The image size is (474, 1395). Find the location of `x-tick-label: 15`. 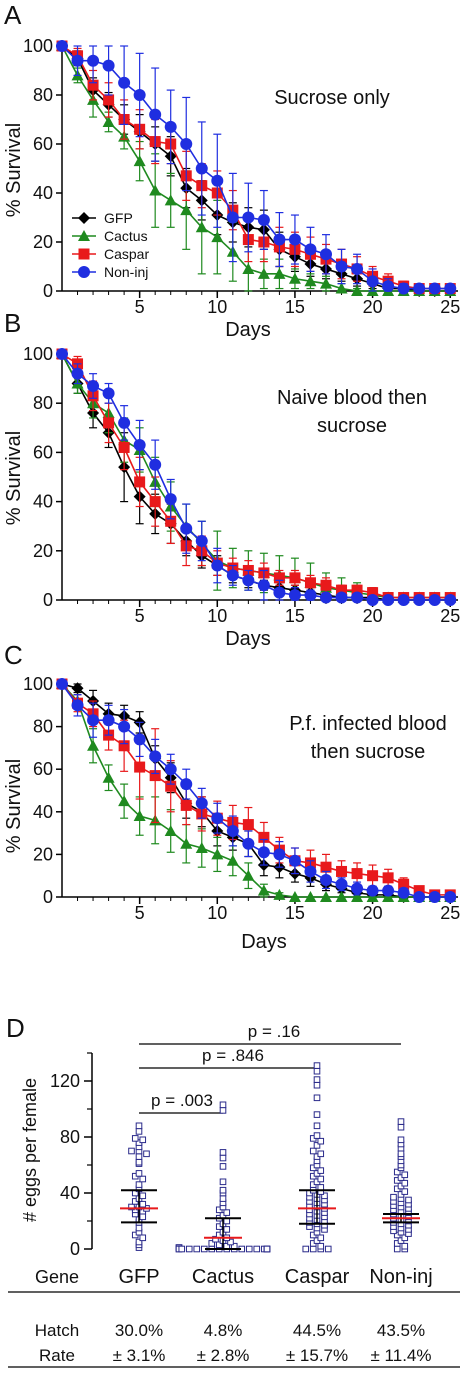

x-tick-label: 15 is located at coordinates (295, 913).